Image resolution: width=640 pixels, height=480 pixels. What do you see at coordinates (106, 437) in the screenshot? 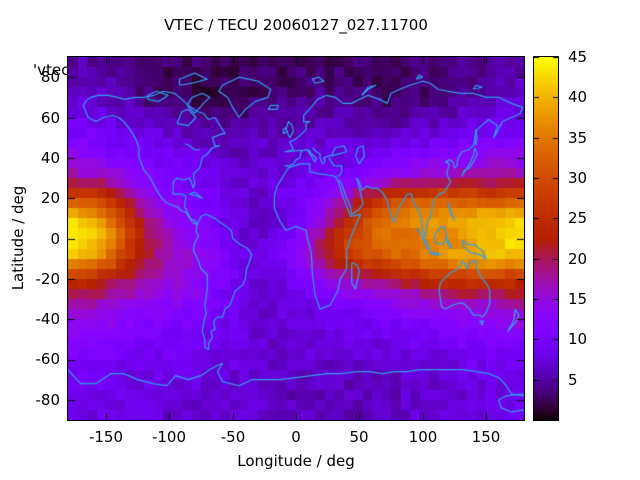
I see `x-tick-label: -150` at bounding box center [106, 437].